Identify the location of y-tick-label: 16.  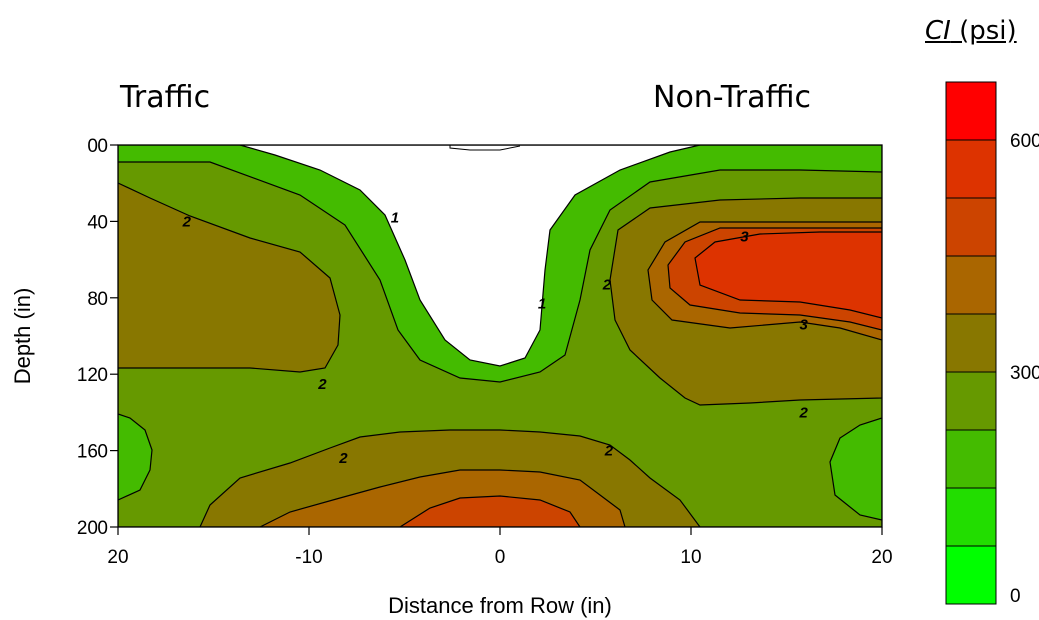
(87, 452).